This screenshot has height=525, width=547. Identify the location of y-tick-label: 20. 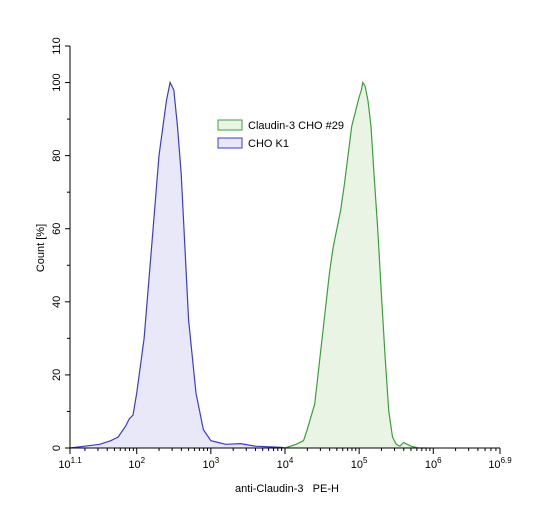
(57, 375).